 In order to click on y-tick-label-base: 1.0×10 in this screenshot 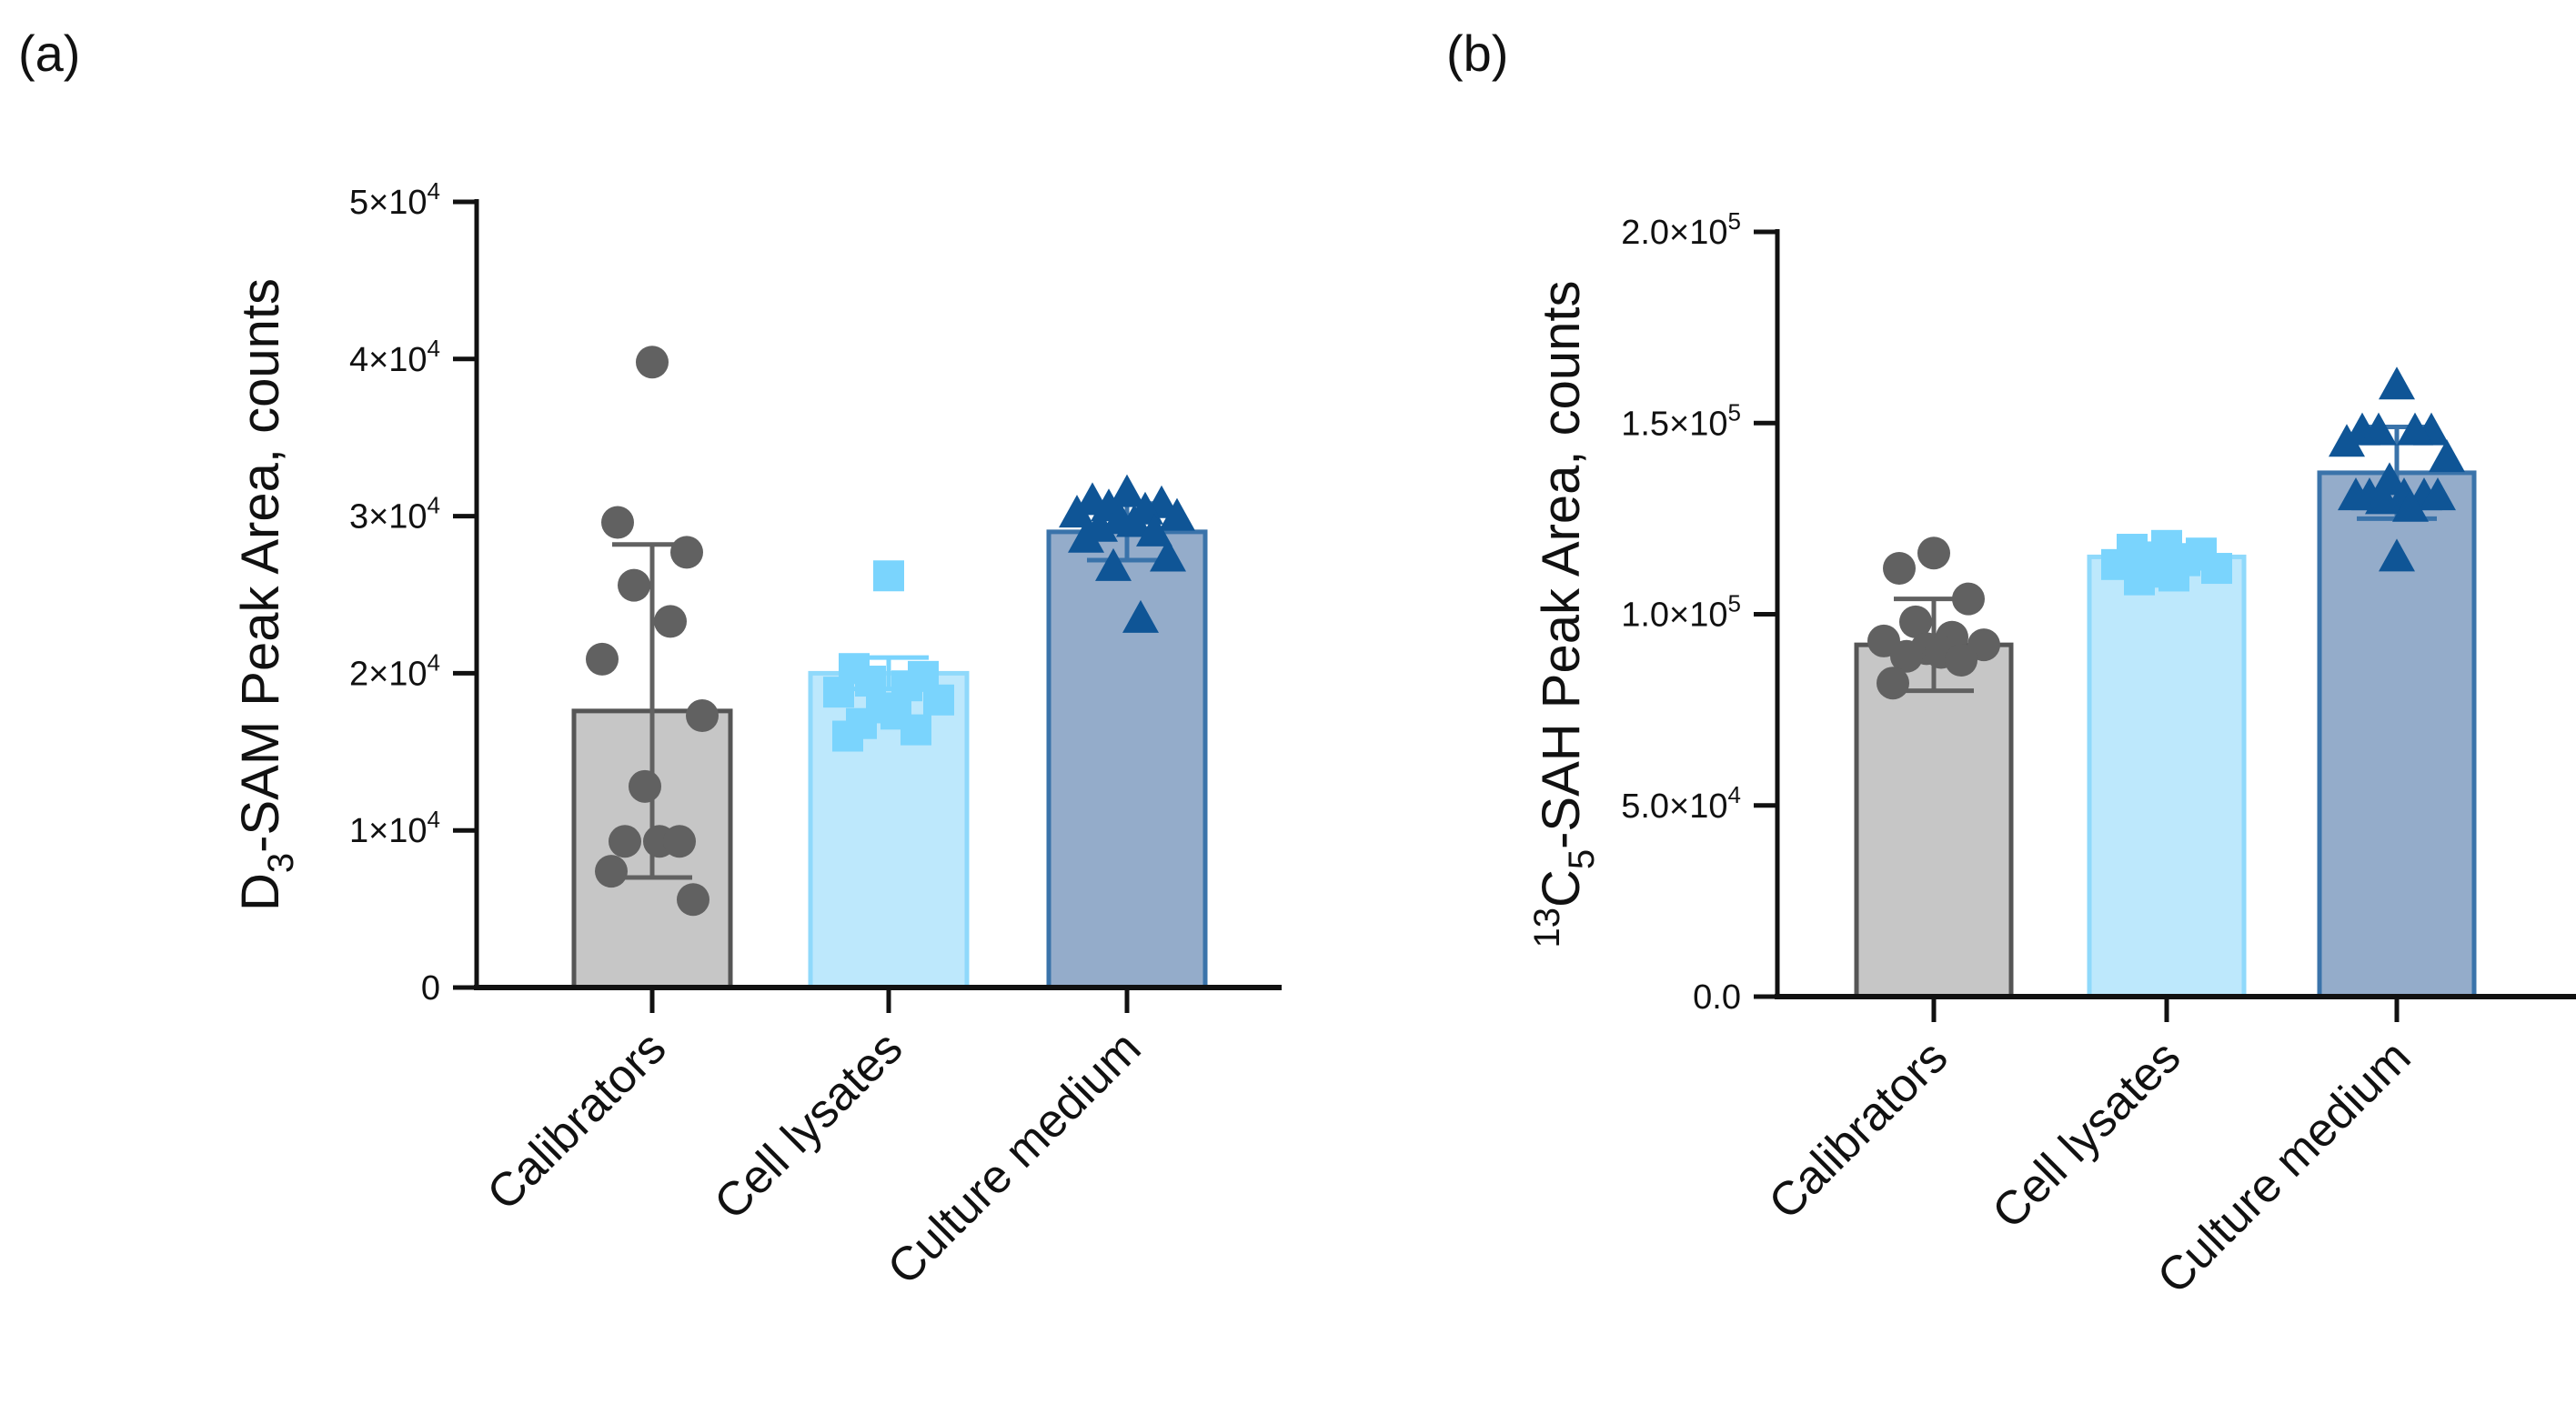, I will do `click(1674, 616)`.